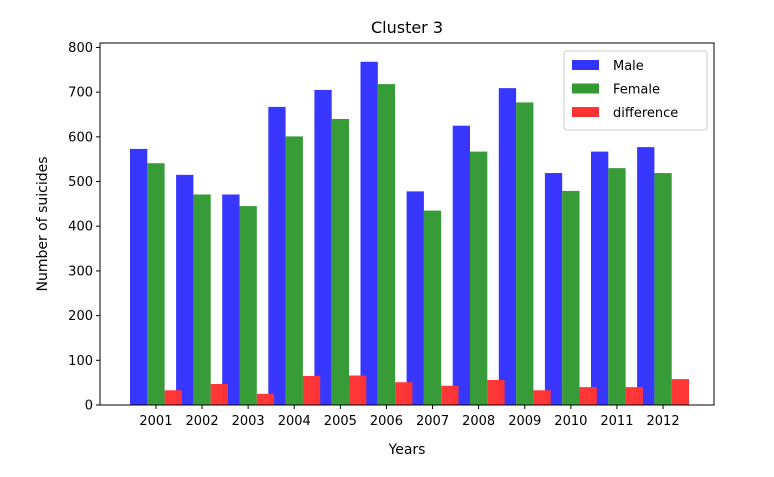 This screenshot has height=477, width=774. I want to click on bar-difference-2007, so click(450, 395).